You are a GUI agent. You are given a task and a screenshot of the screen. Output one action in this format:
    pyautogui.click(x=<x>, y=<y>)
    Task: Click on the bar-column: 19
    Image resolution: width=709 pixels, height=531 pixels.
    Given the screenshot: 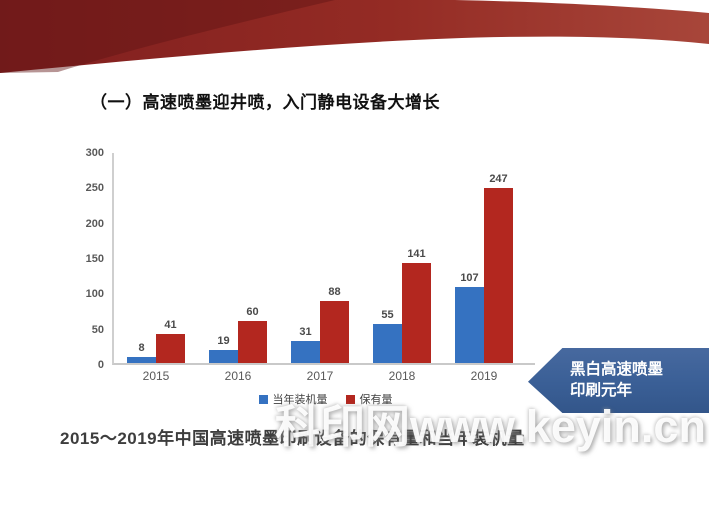 What is the action you would take?
    pyautogui.click(x=223, y=349)
    